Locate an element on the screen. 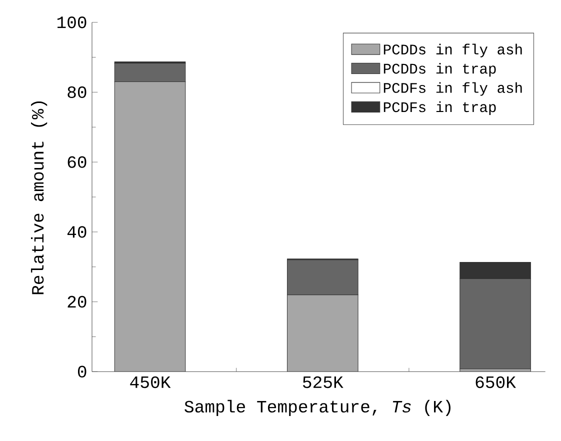 The image size is (561, 441). legend-label: PCDFs in fly ash is located at coordinates (453, 89).